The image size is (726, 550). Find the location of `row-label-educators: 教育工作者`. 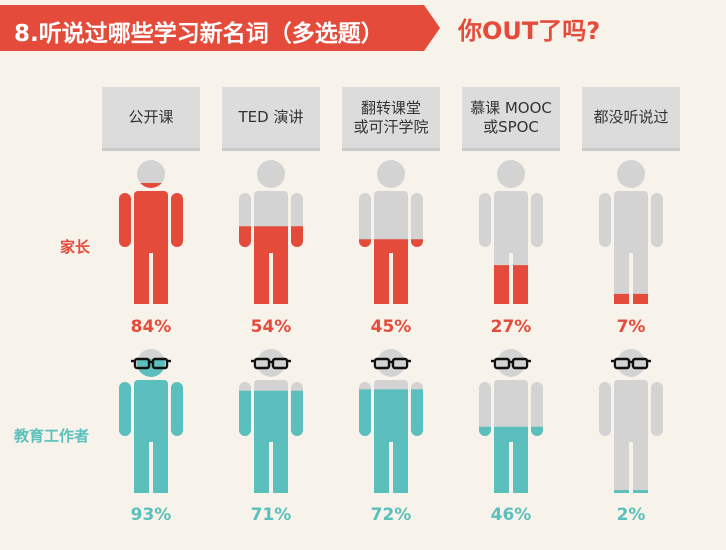

row-label-educators: 教育工作者 is located at coordinates (52, 436).